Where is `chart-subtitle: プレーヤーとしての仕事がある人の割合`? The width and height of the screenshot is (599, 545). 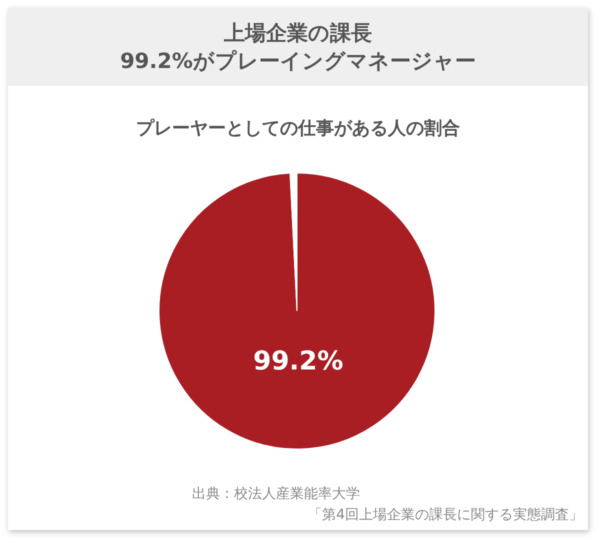 chart-subtitle: プレーヤーとしての仕事がある人の割合 is located at coordinates (298, 128).